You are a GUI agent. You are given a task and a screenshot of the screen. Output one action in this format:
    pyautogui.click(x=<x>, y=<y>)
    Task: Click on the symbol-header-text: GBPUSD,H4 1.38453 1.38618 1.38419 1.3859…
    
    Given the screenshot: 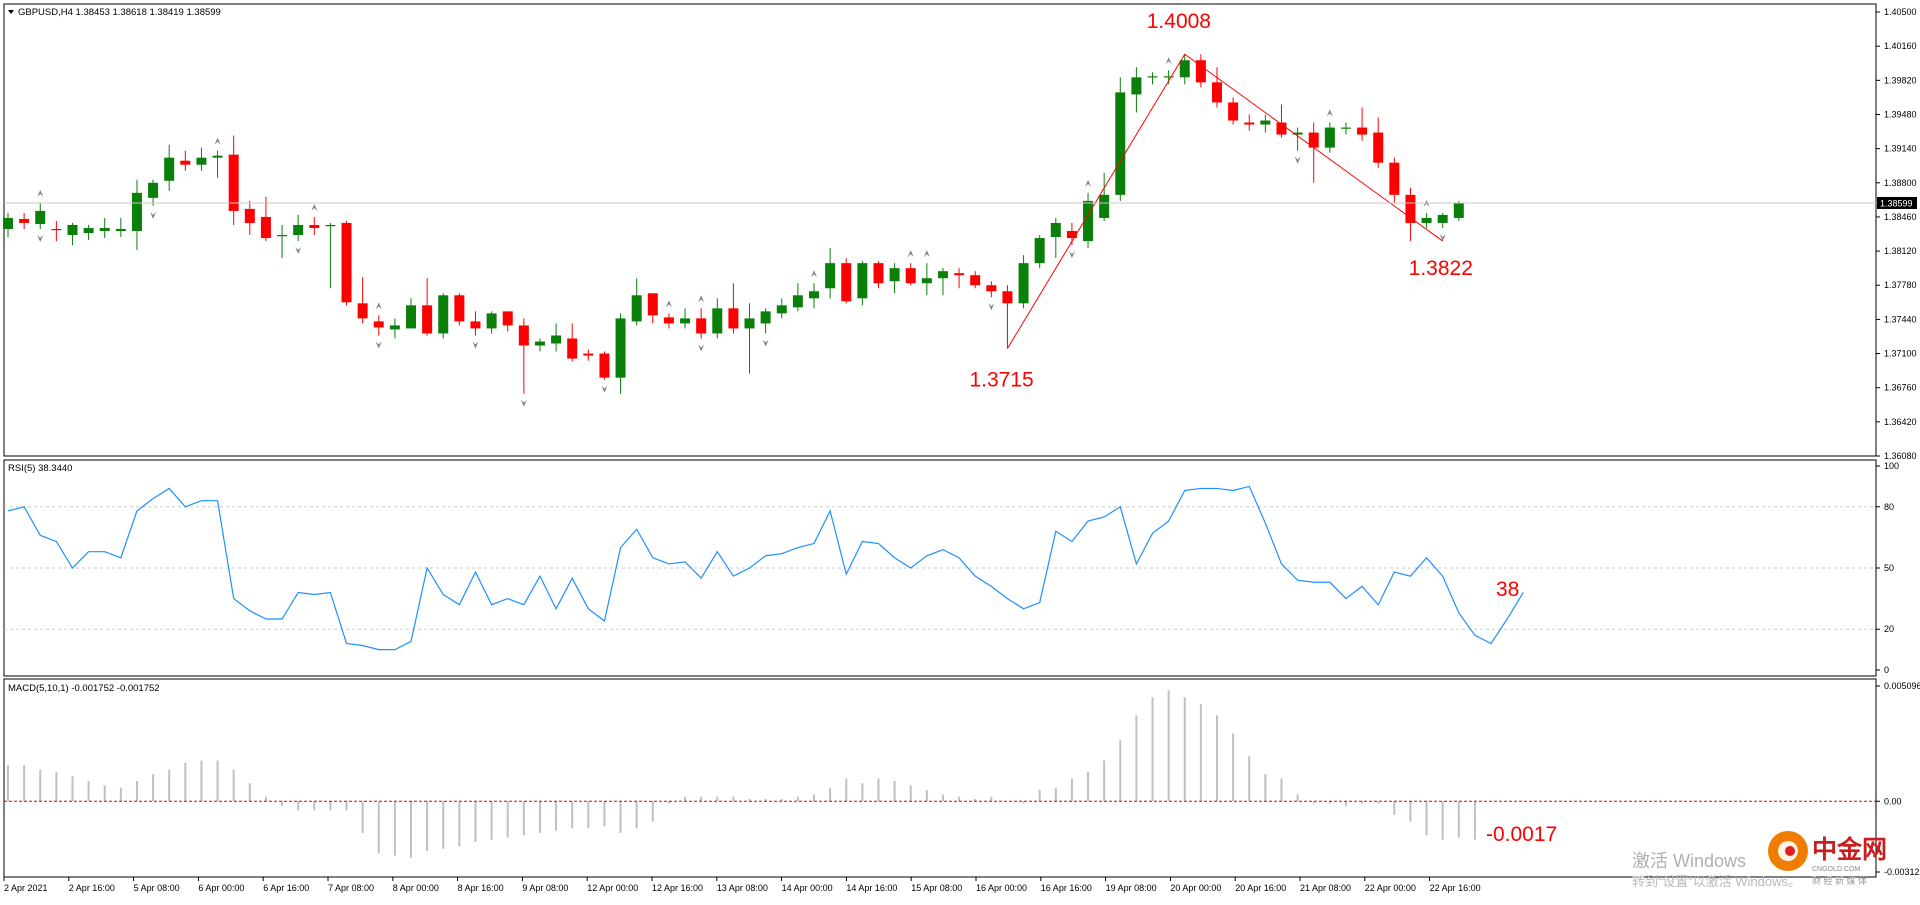 What is the action you would take?
    pyautogui.click(x=119, y=12)
    